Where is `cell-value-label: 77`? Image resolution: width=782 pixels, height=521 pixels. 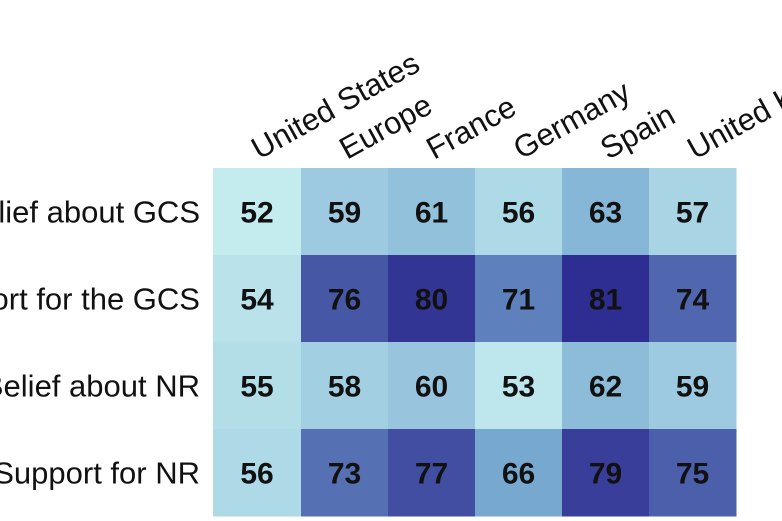
cell-value-label: 77 is located at coordinates (431, 474).